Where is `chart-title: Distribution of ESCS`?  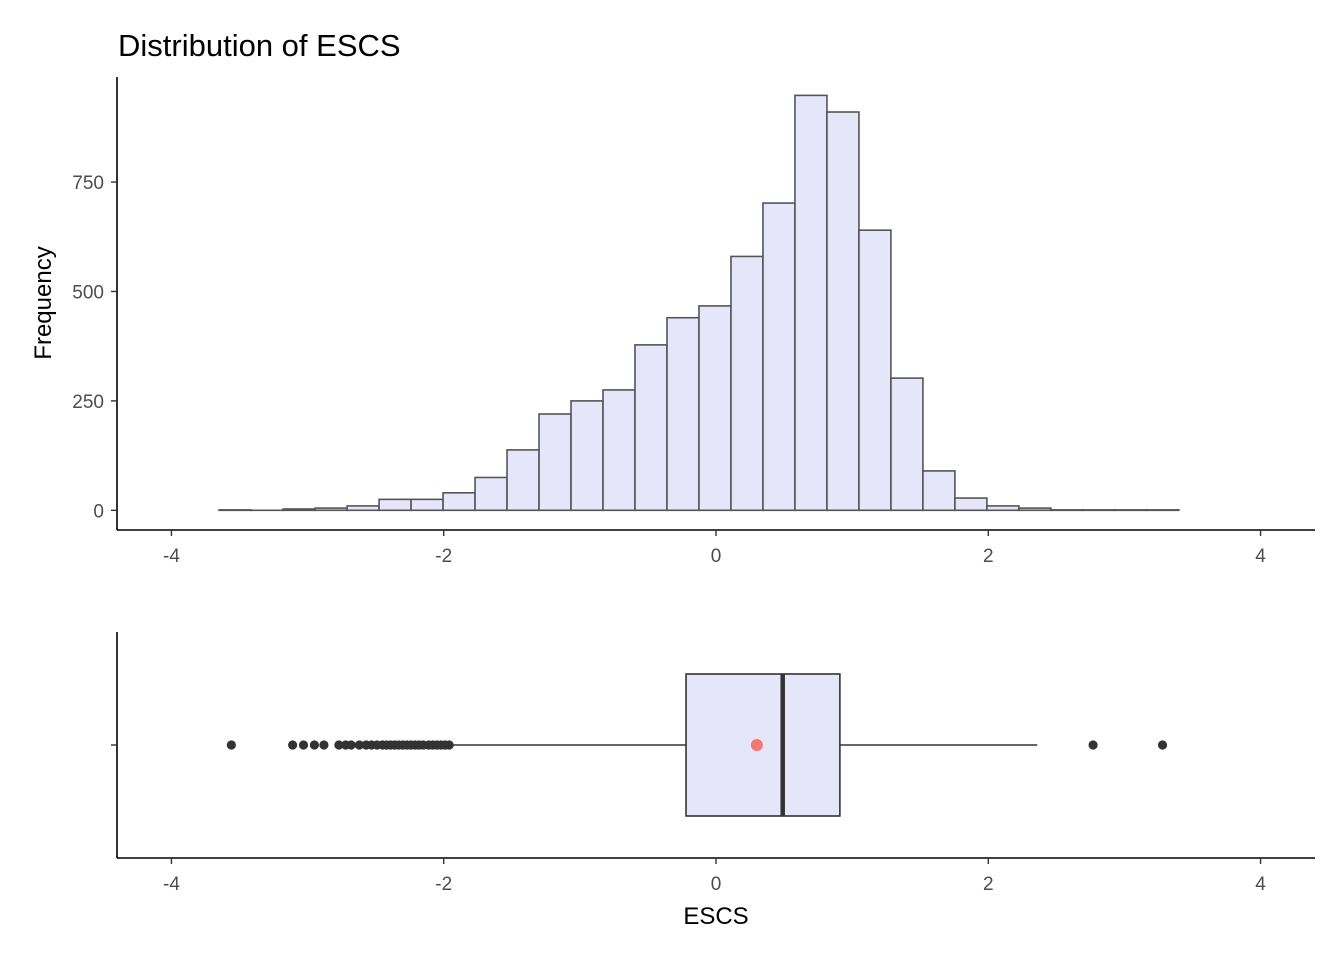 chart-title: Distribution of ESCS is located at coordinates (259, 45).